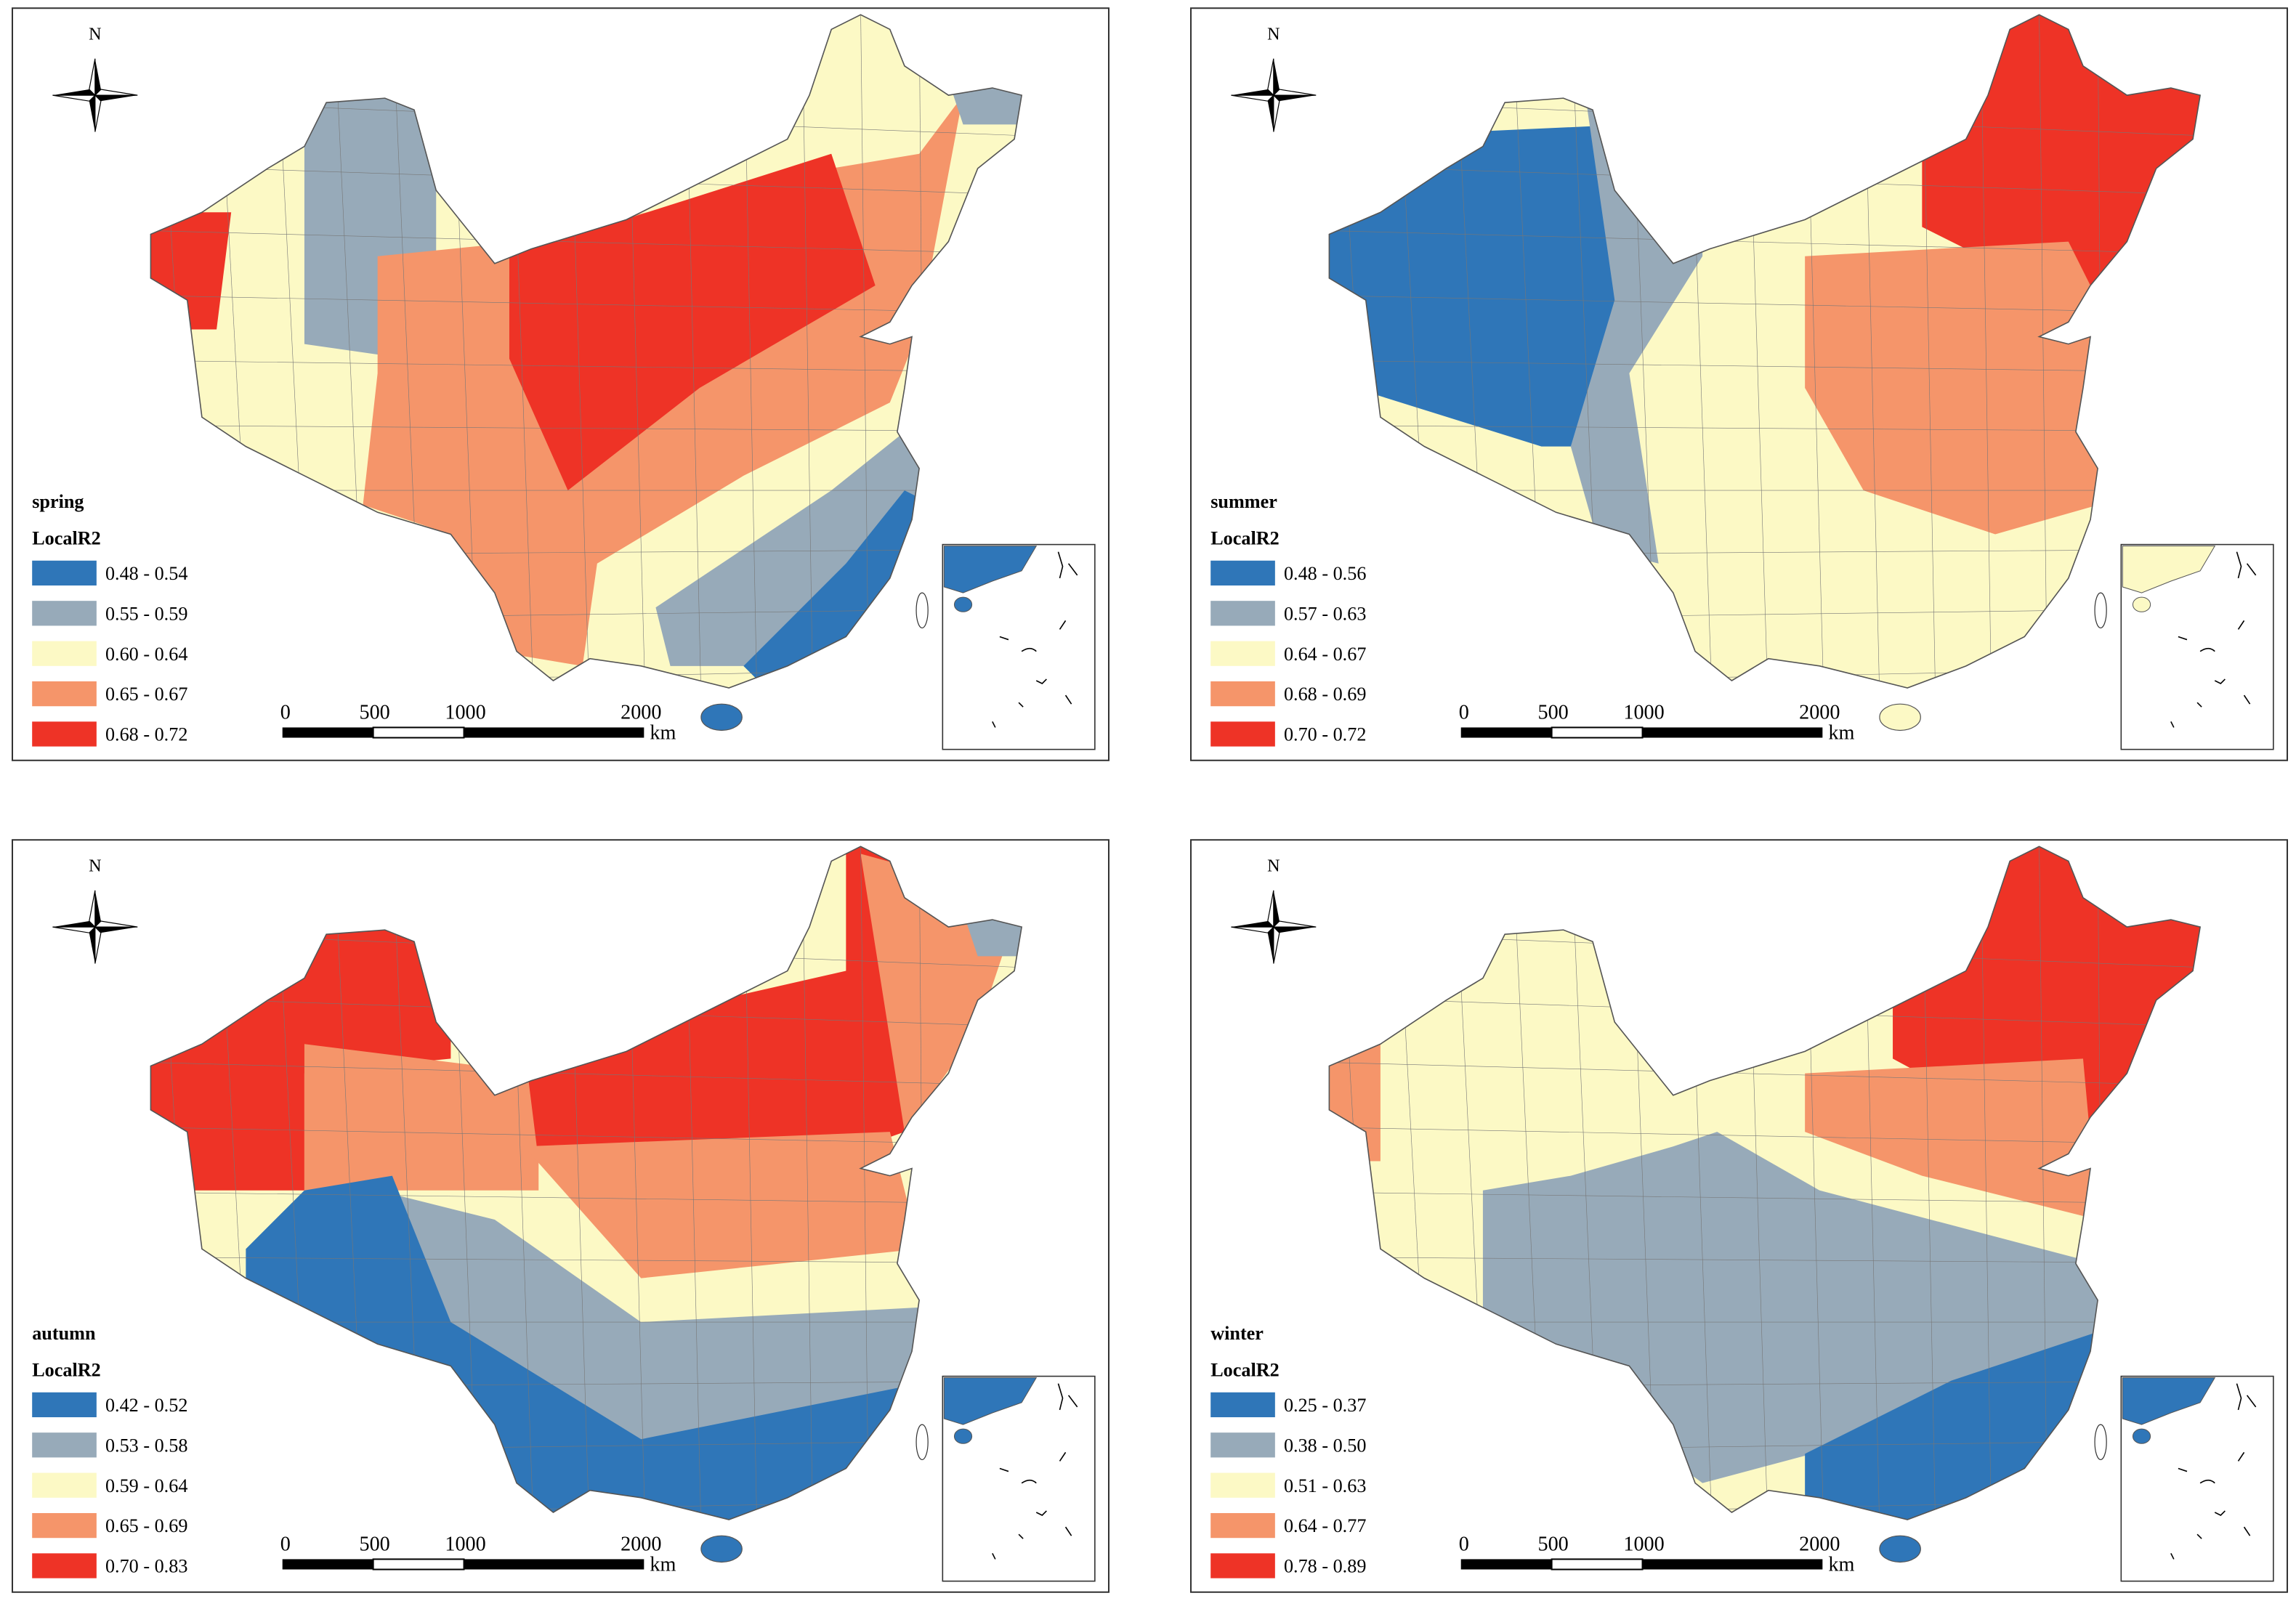  I want to click on legend-title: winter, so click(1237, 1333).